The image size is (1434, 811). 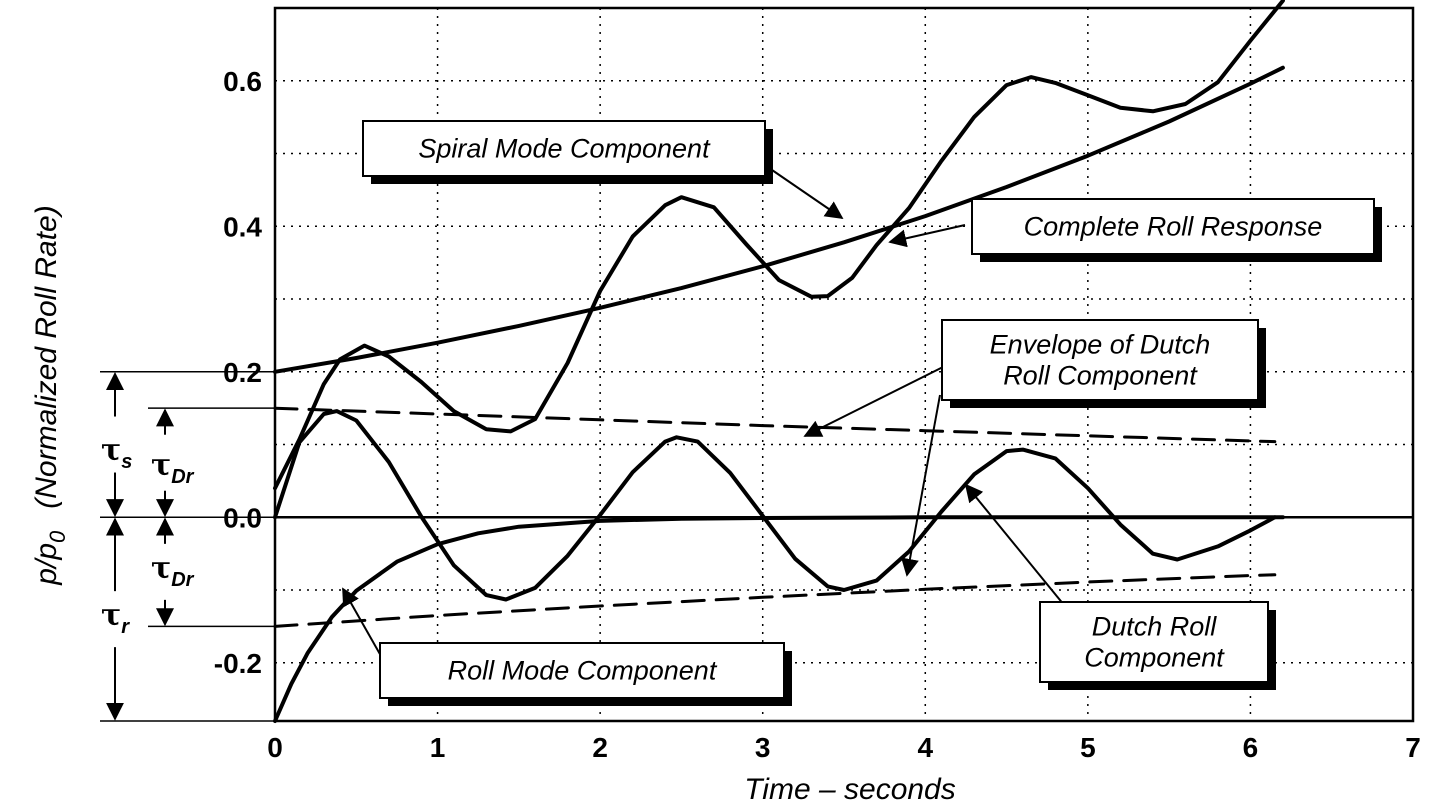 I want to click on time-constant-s: τs, so click(x=116, y=444).